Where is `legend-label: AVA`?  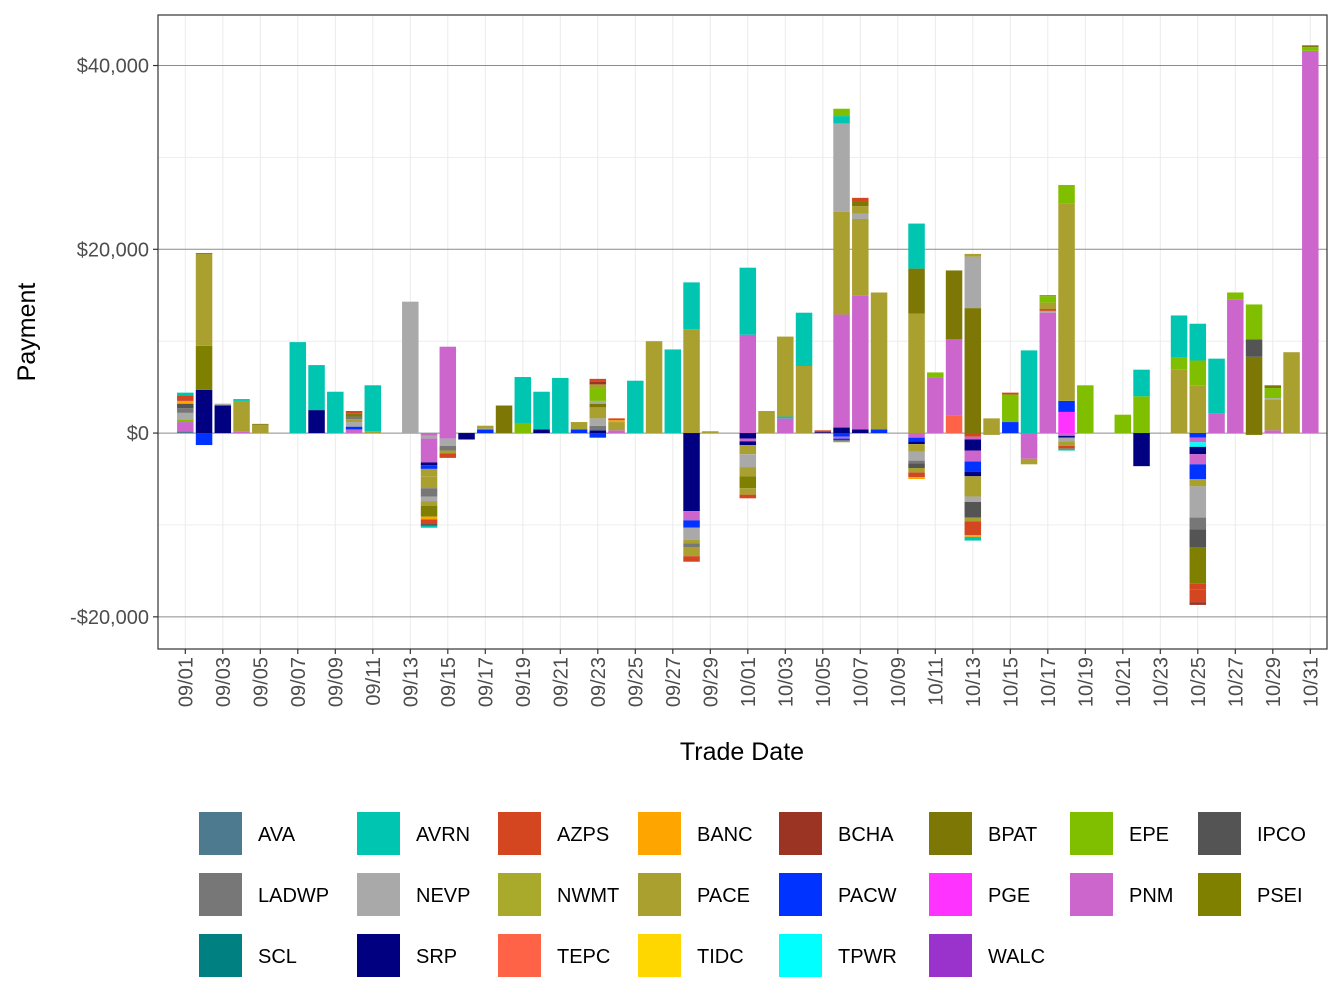 legend-label: AVA is located at coordinates (277, 835).